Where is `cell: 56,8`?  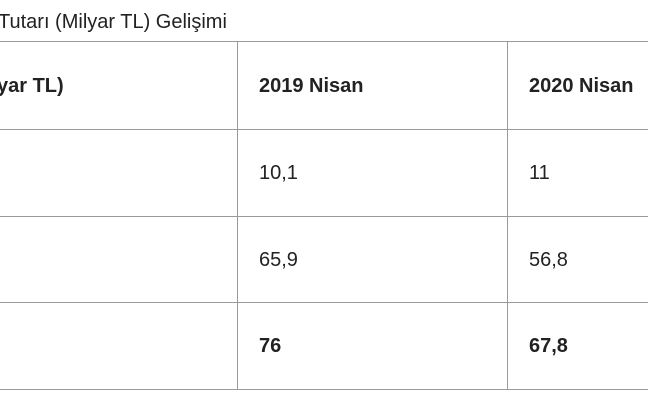
cell: 56,8 is located at coordinates (548, 260).